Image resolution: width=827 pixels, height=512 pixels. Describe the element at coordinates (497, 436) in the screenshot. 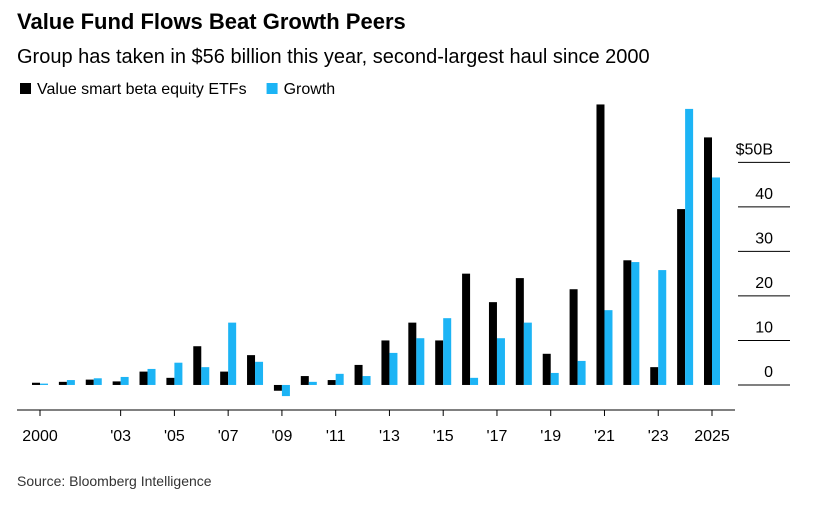

I see `x-tick-label: '17` at that location.